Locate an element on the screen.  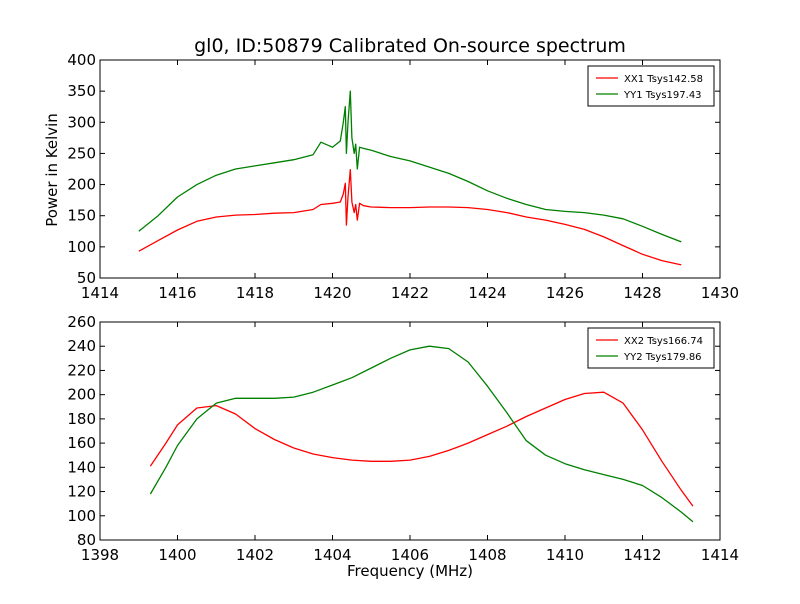
x-tick-label: 1410 is located at coordinates (565, 555).